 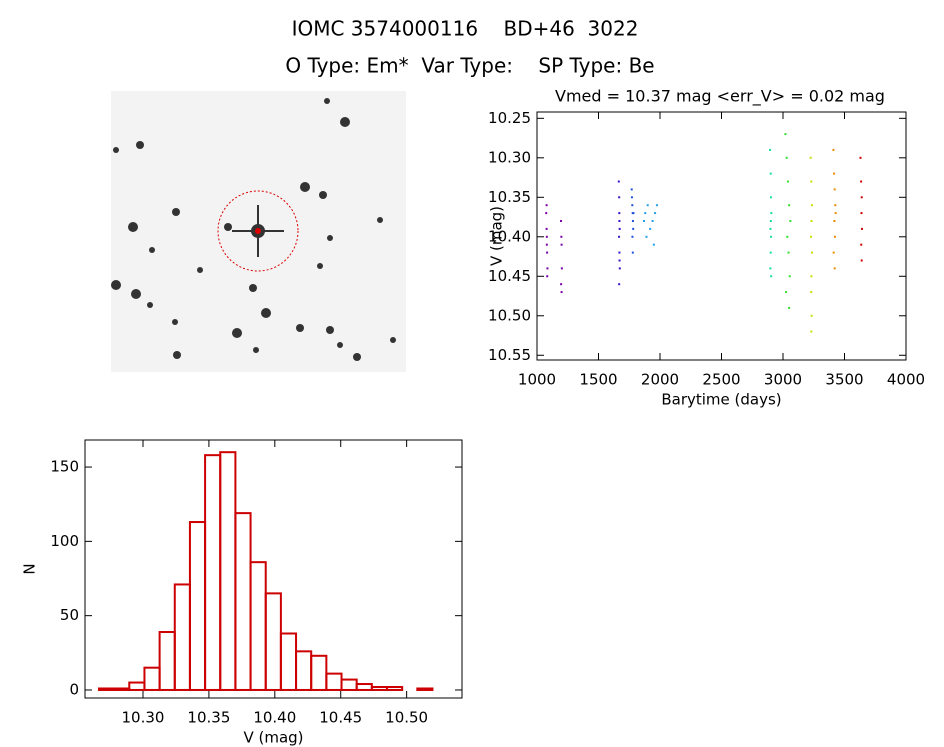 I want to click on y-tick-label: 150, so click(x=64, y=467).